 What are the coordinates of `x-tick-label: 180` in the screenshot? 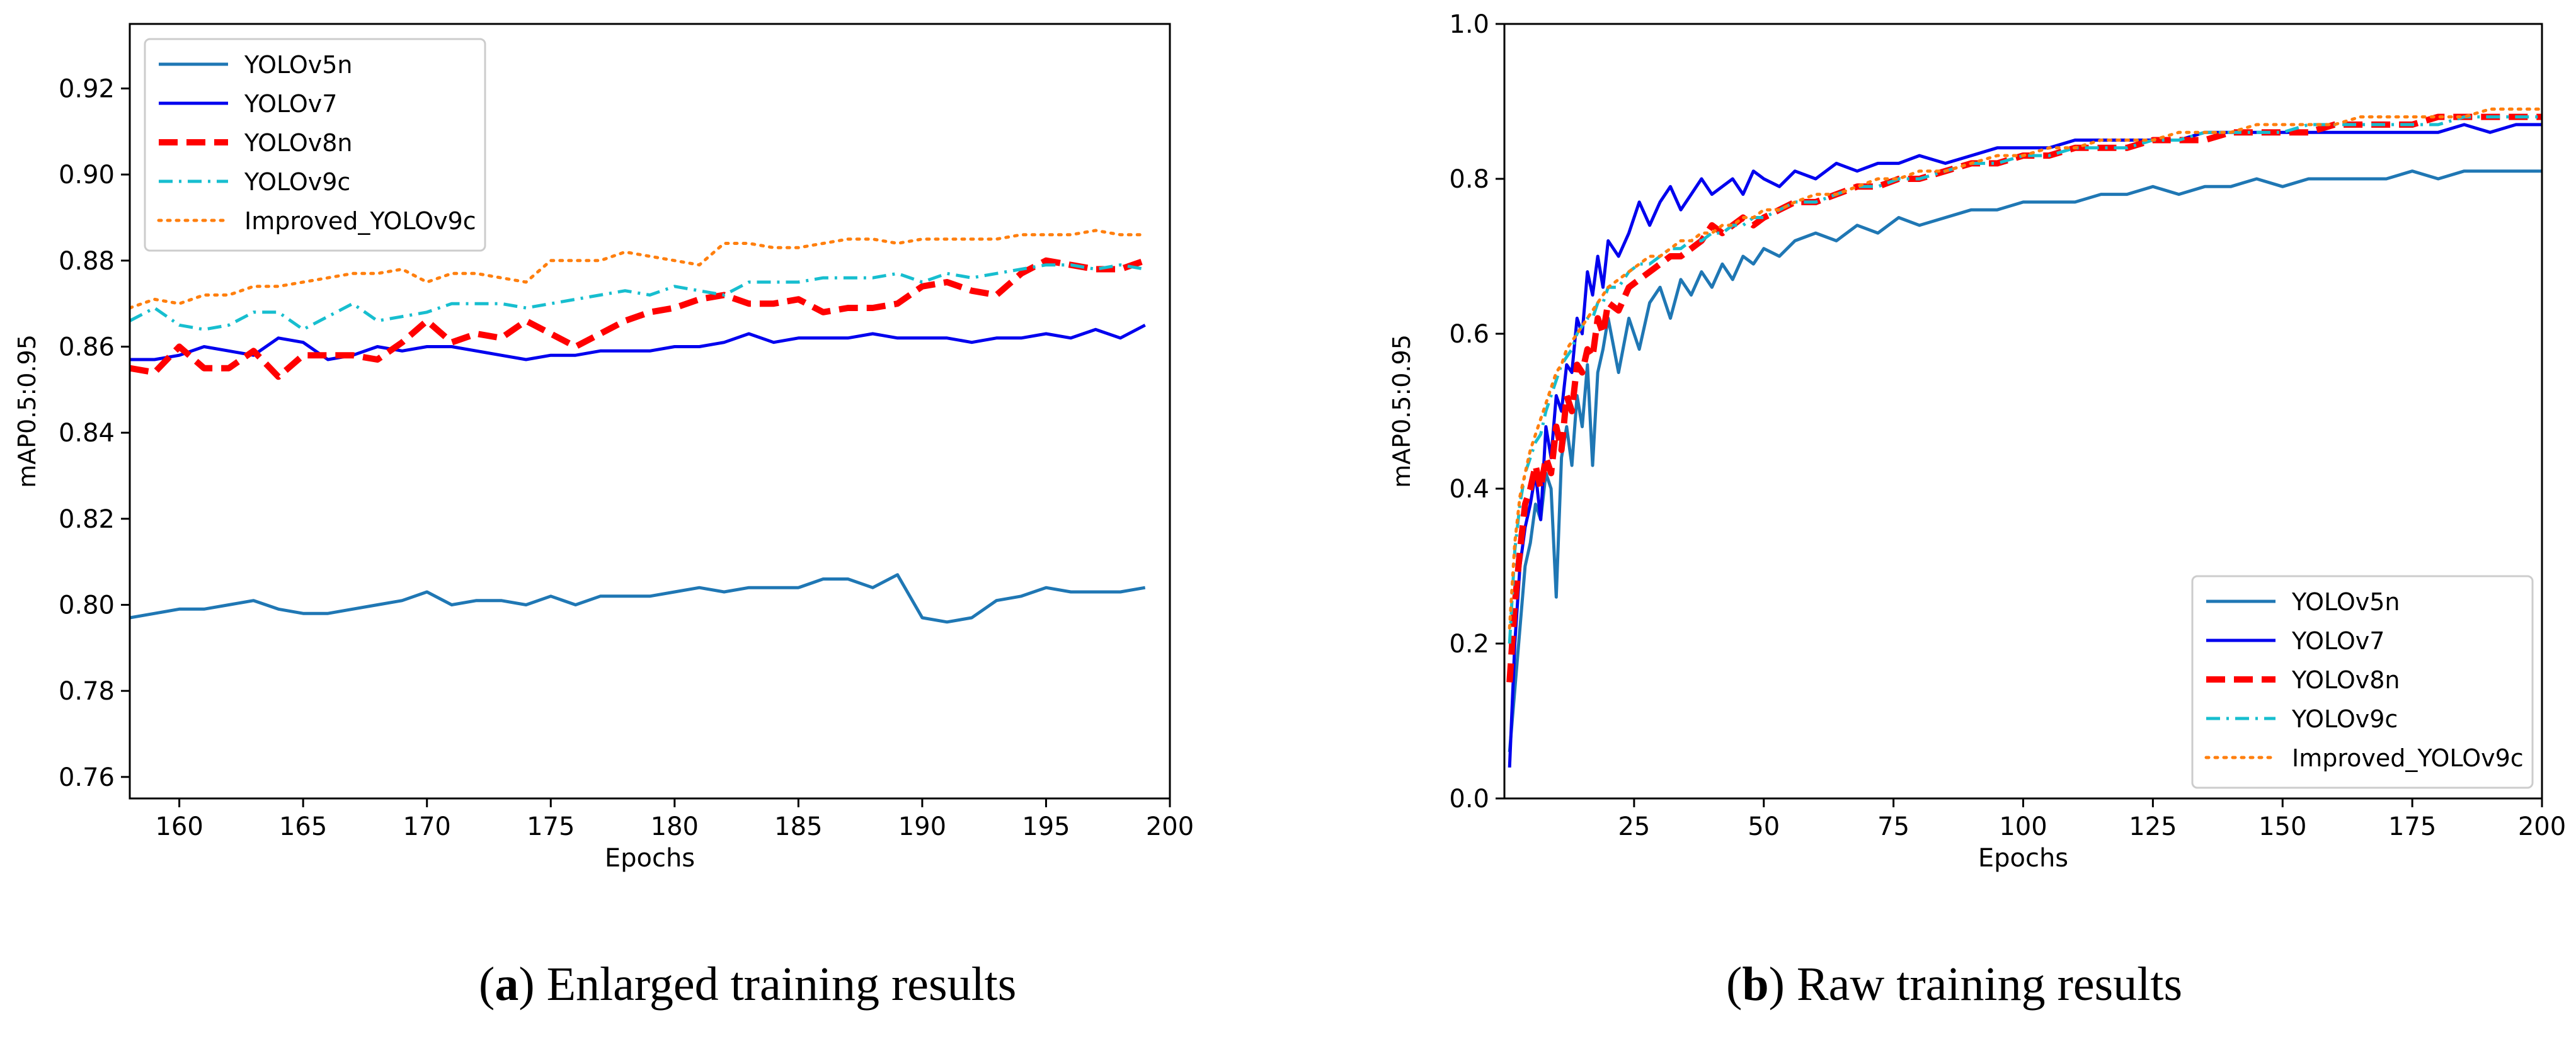 It's located at (675, 826).